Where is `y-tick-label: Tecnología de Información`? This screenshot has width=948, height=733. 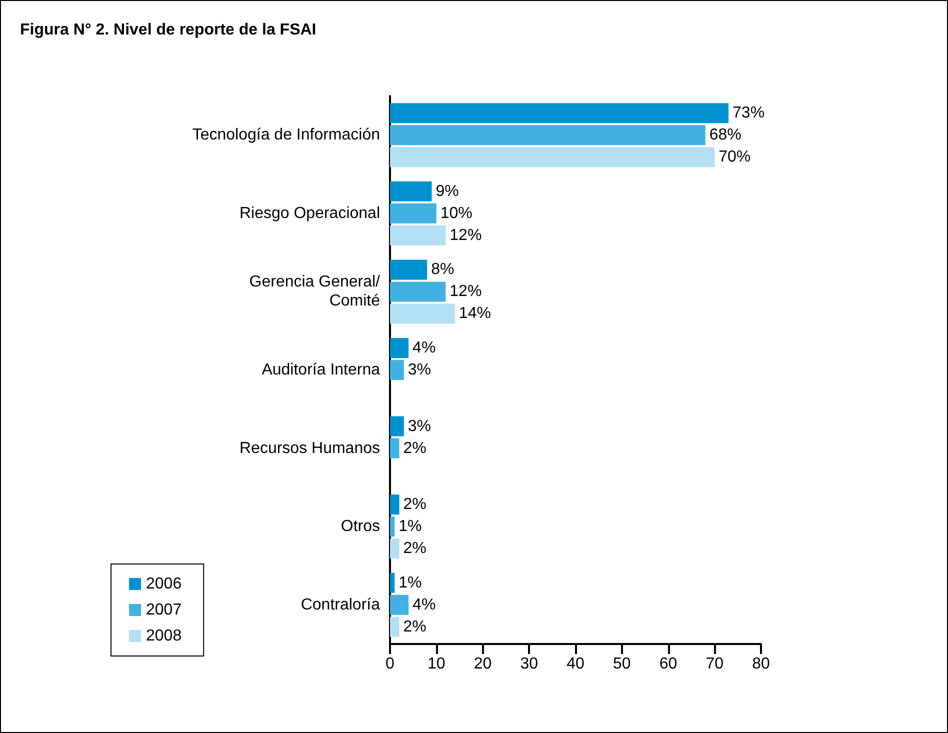 y-tick-label: Tecnología de Información is located at coordinates (286, 135).